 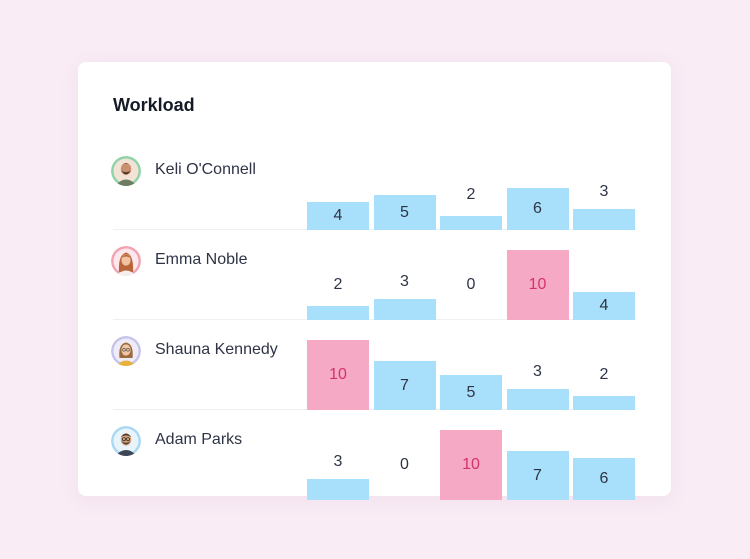 I want to click on person-name: Shauna Kennedy, so click(x=216, y=349).